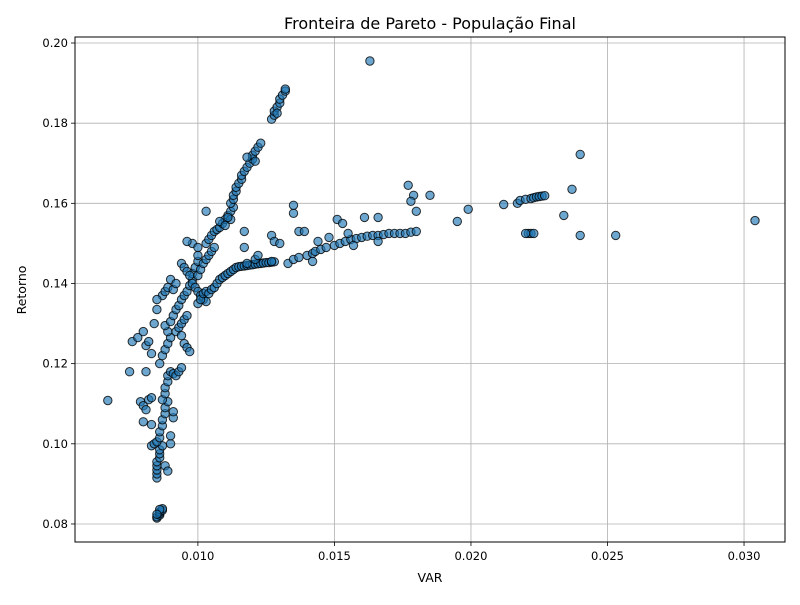 The height and width of the screenshot is (605, 800). What do you see at coordinates (55, 203) in the screenshot?
I see `y-tick-label: 0.16` at bounding box center [55, 203].